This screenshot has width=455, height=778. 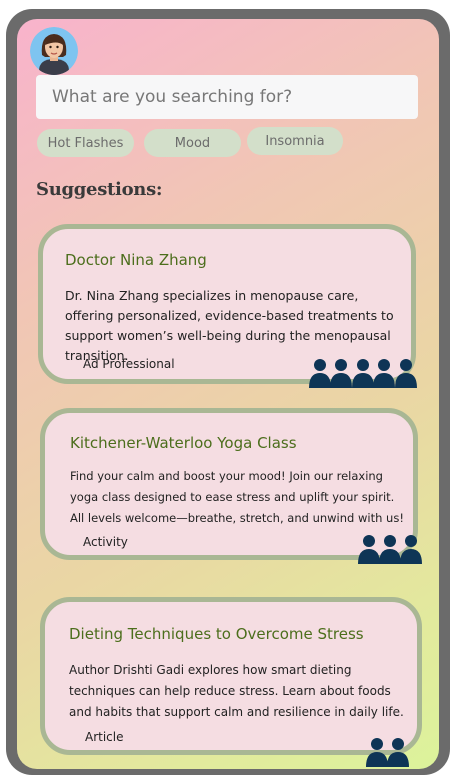 I want to click on search-input, so click(x=227, y=97).